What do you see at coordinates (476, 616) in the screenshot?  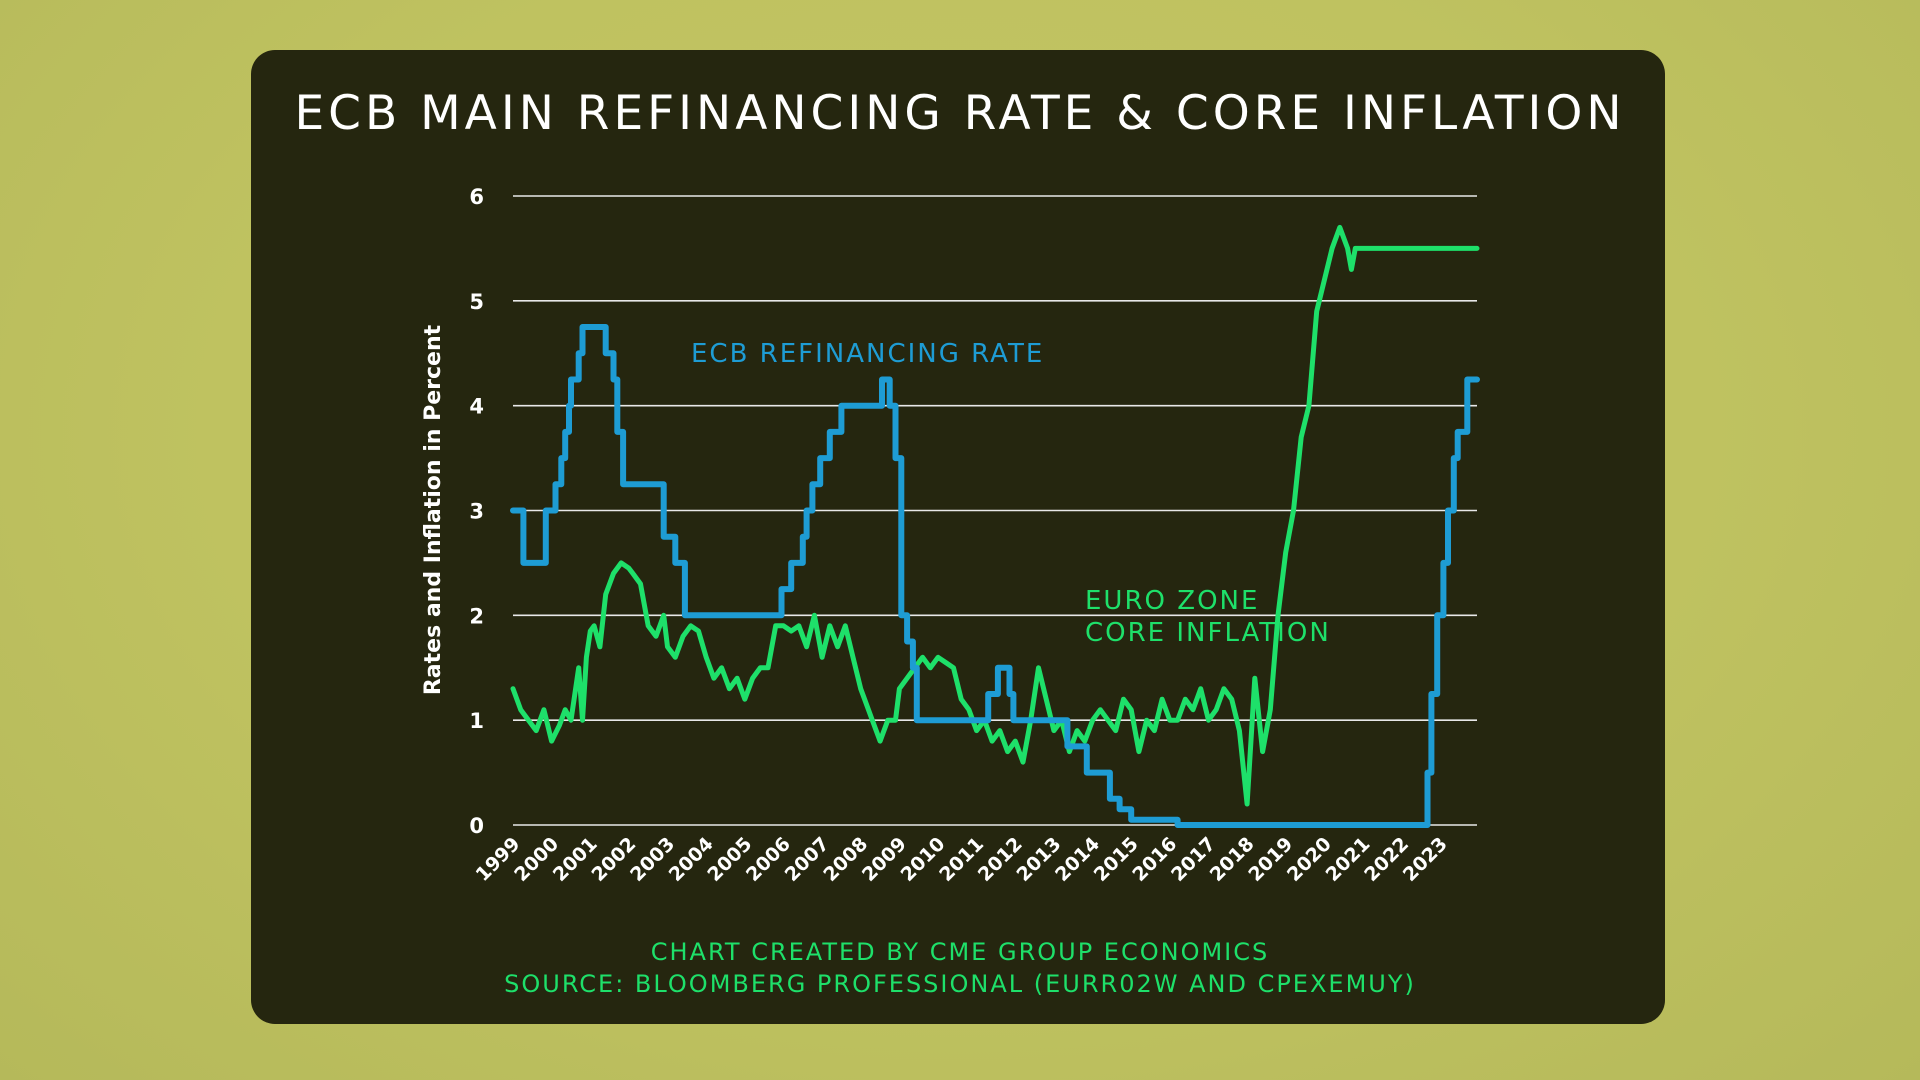 I see `y-tick-label: 2` at bounding box center [476, 616].